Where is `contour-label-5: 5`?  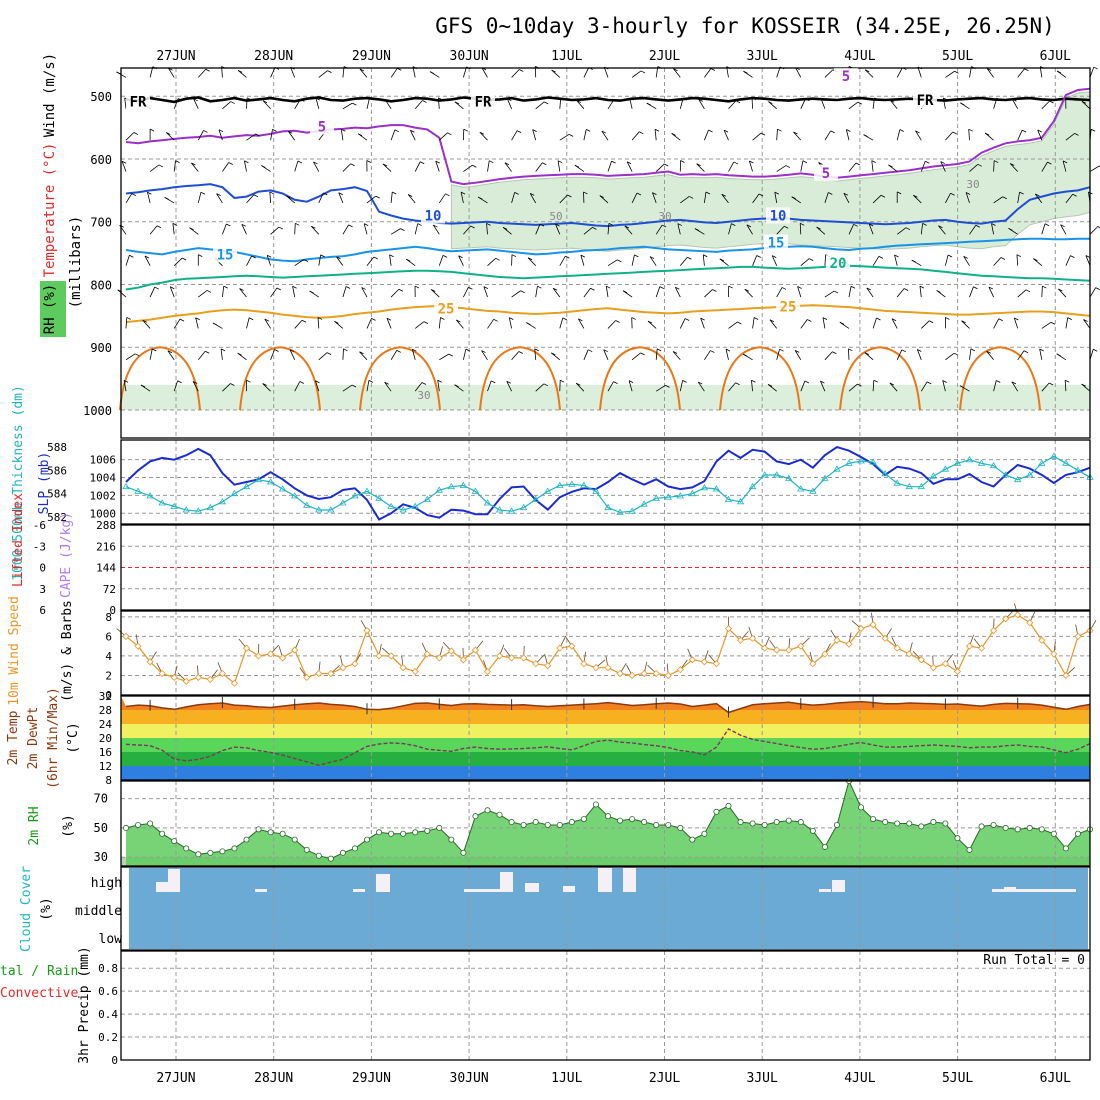
contour-label-5: 5 is located at coordinates (826, 174).